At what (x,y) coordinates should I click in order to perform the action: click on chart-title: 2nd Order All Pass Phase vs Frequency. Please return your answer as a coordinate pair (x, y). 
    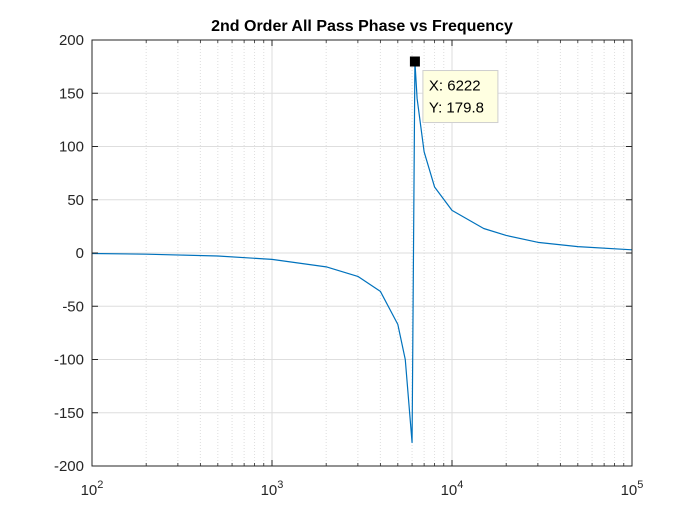
    Looking at the image, I should click on (362, 26).